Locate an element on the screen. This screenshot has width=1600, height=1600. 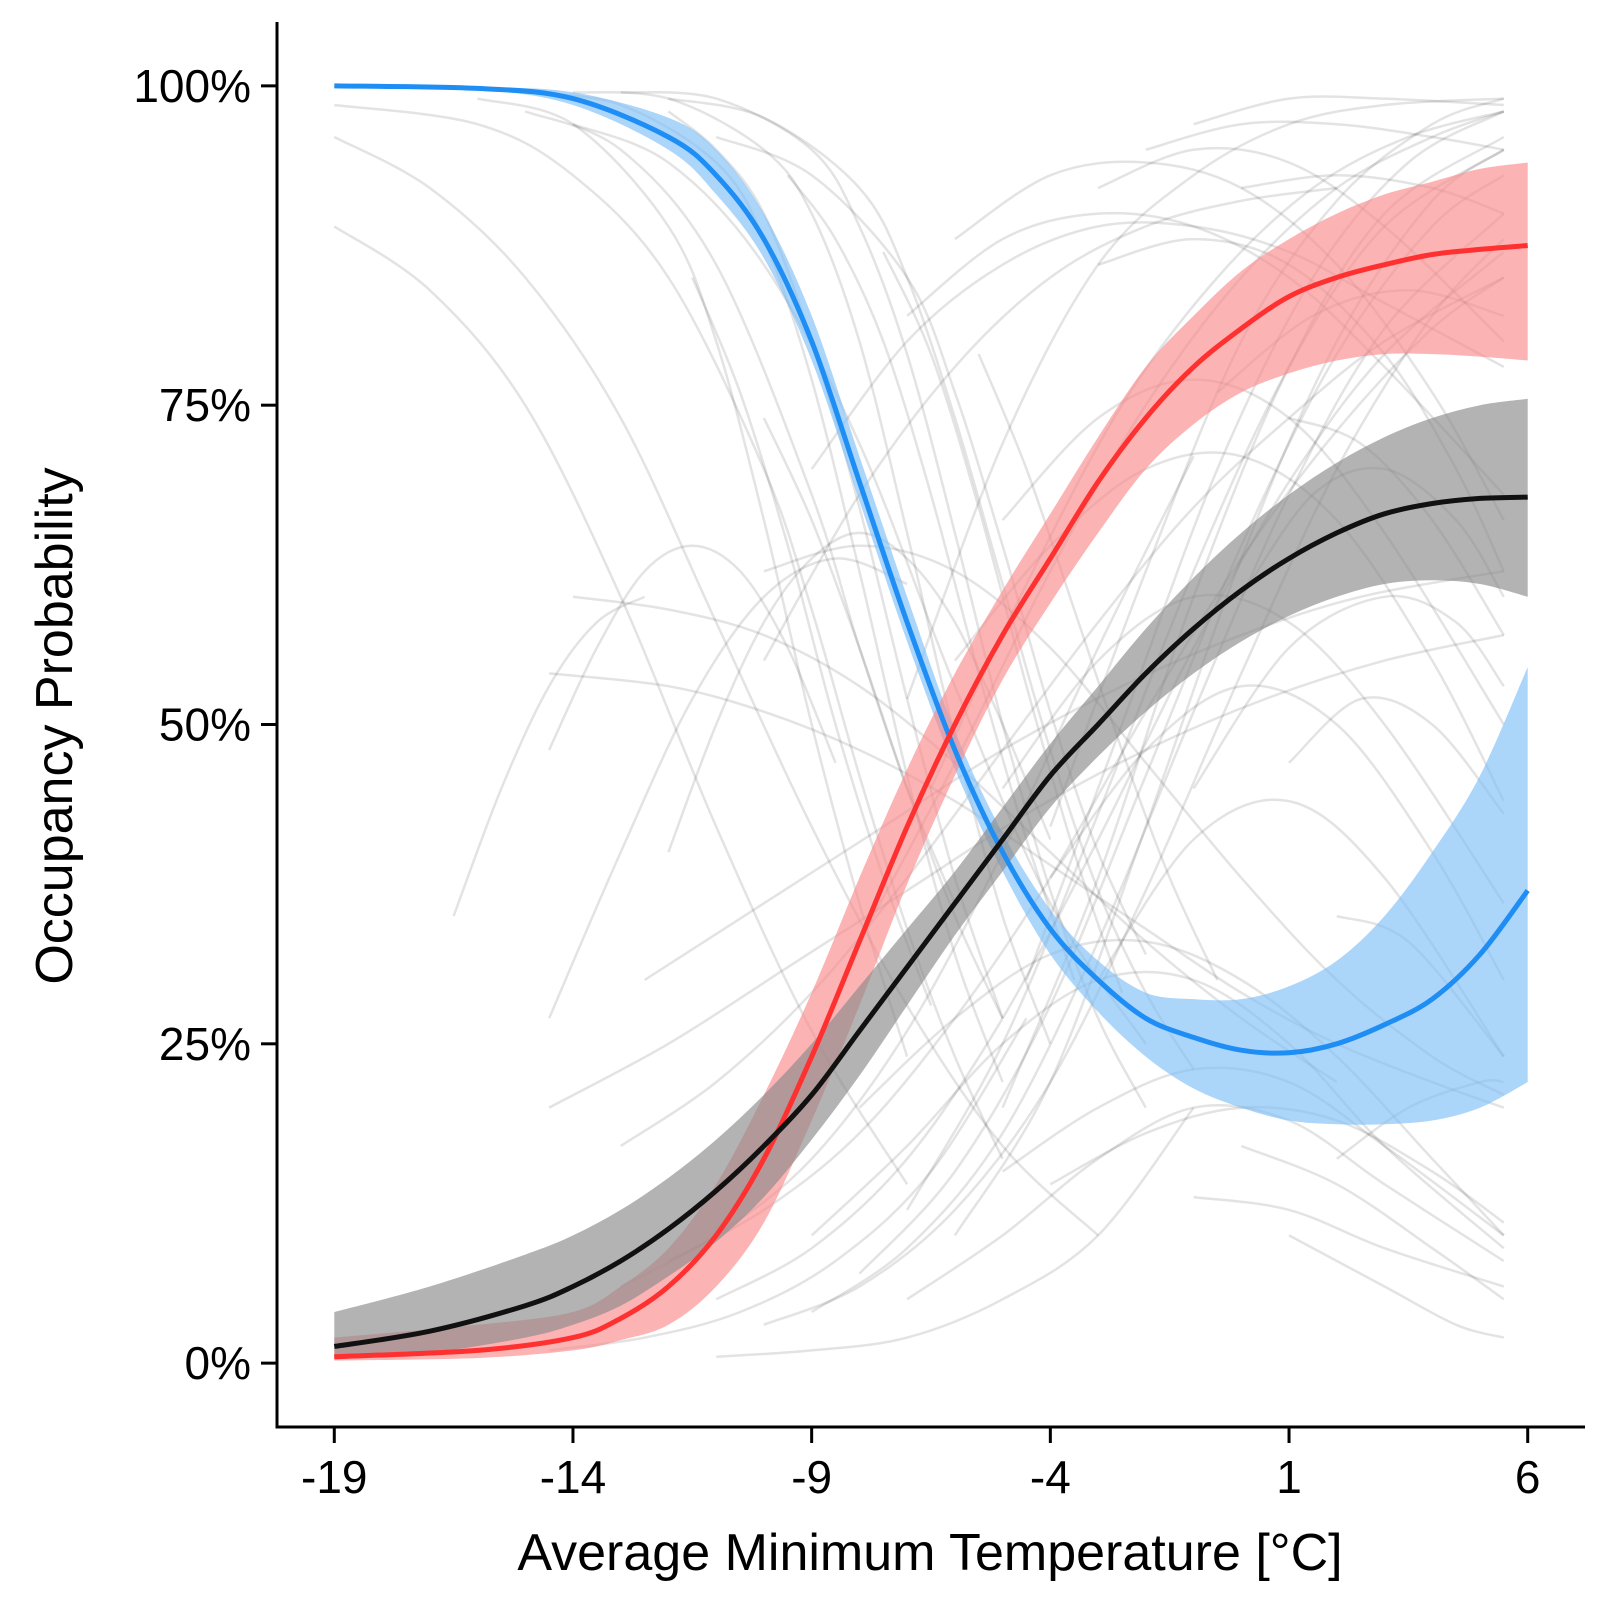
x-tick-label: 1 is located at coordinates (1289, 1477).